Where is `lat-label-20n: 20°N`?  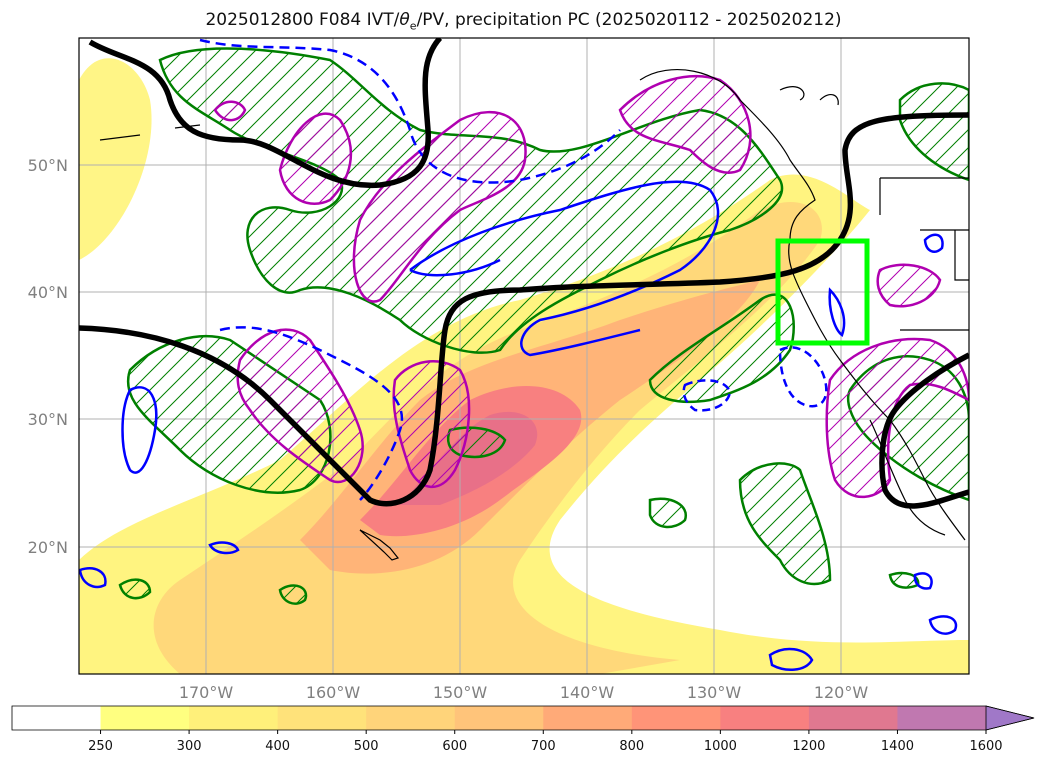 lat-label-20n: 20°N is located at coordinates (48, 547).